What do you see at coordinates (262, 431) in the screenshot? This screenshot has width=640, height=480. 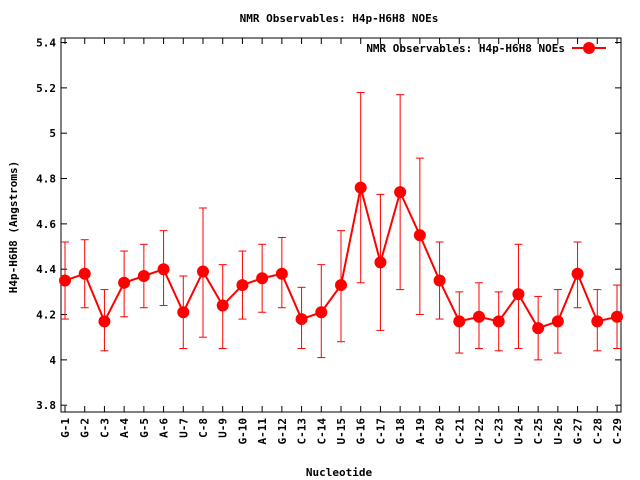 I see `x-tick-label: A-11` at bounding box center [262, 431].